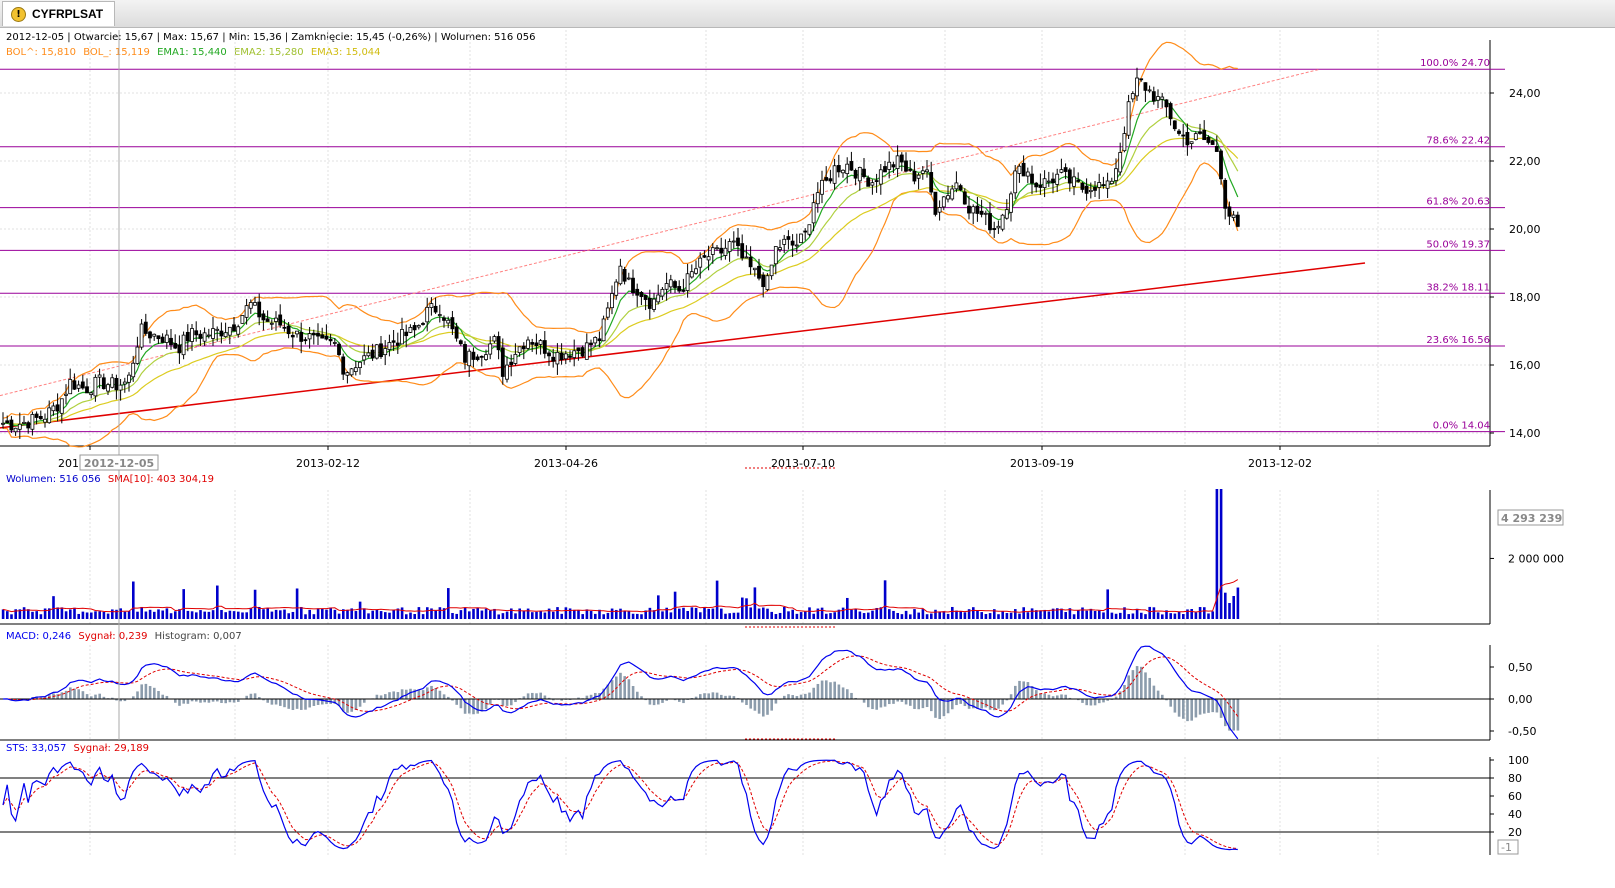 The image size is (1615, 888). What do you see at coordinates (1525, 229) in the screenshot?
I see `price-tick-label: 20,00` at bounding box center [1525, 229].